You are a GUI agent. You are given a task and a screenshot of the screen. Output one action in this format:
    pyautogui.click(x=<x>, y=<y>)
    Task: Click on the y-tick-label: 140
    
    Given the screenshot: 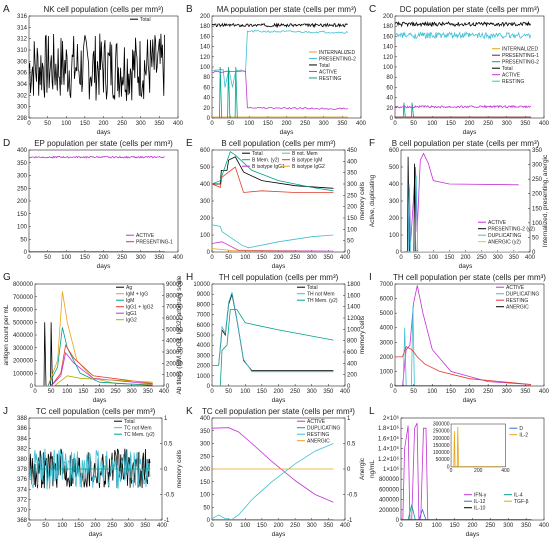 What is the action you would take?
    pyautogui.click(x=388, y=48)
    